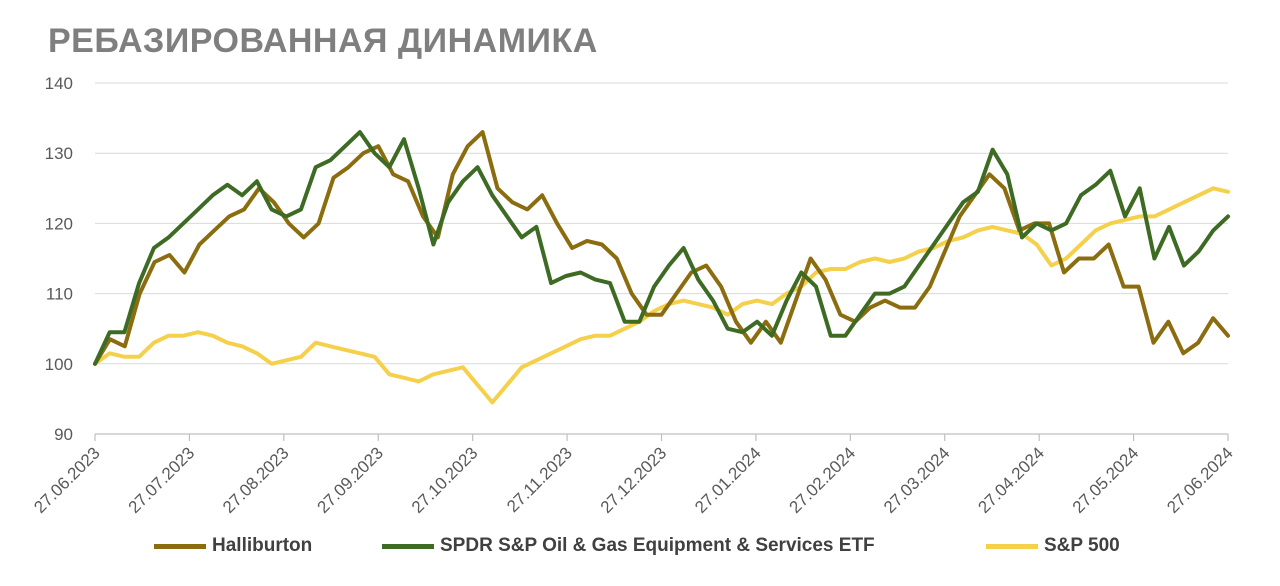 The image size is (1280, 586). Describe the element at coordinates (1200, 480) in the screenshot. I see `x-tick-label: 27.06.2024` at that location.